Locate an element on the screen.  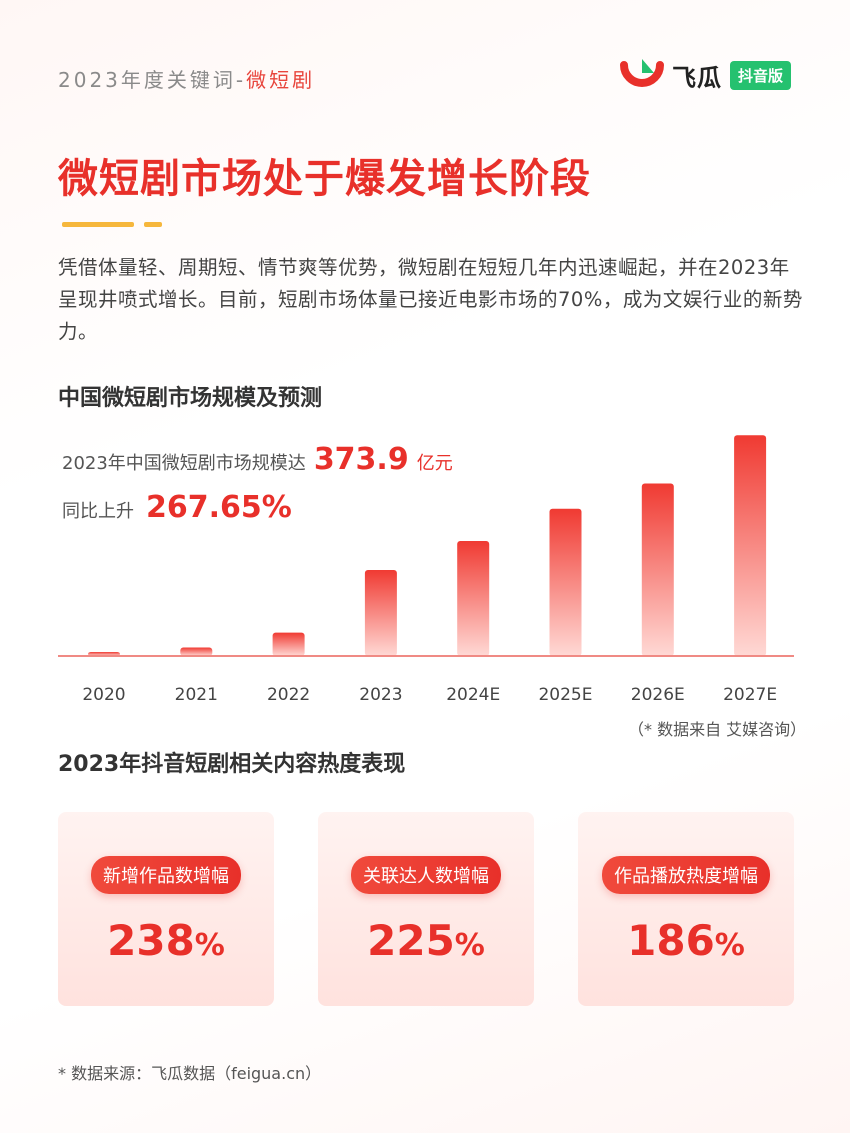
stat-value: 225% is located at coordinates (426, 940).